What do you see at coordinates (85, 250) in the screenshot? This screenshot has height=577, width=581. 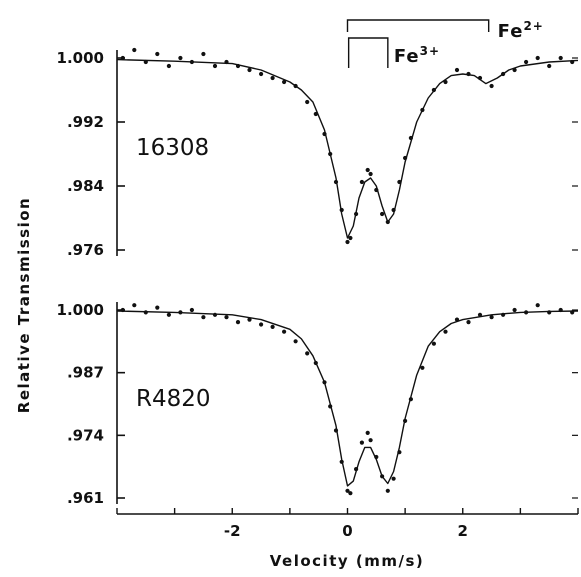 I see `y-tick-label: .976` at bounding box center [85, 250].